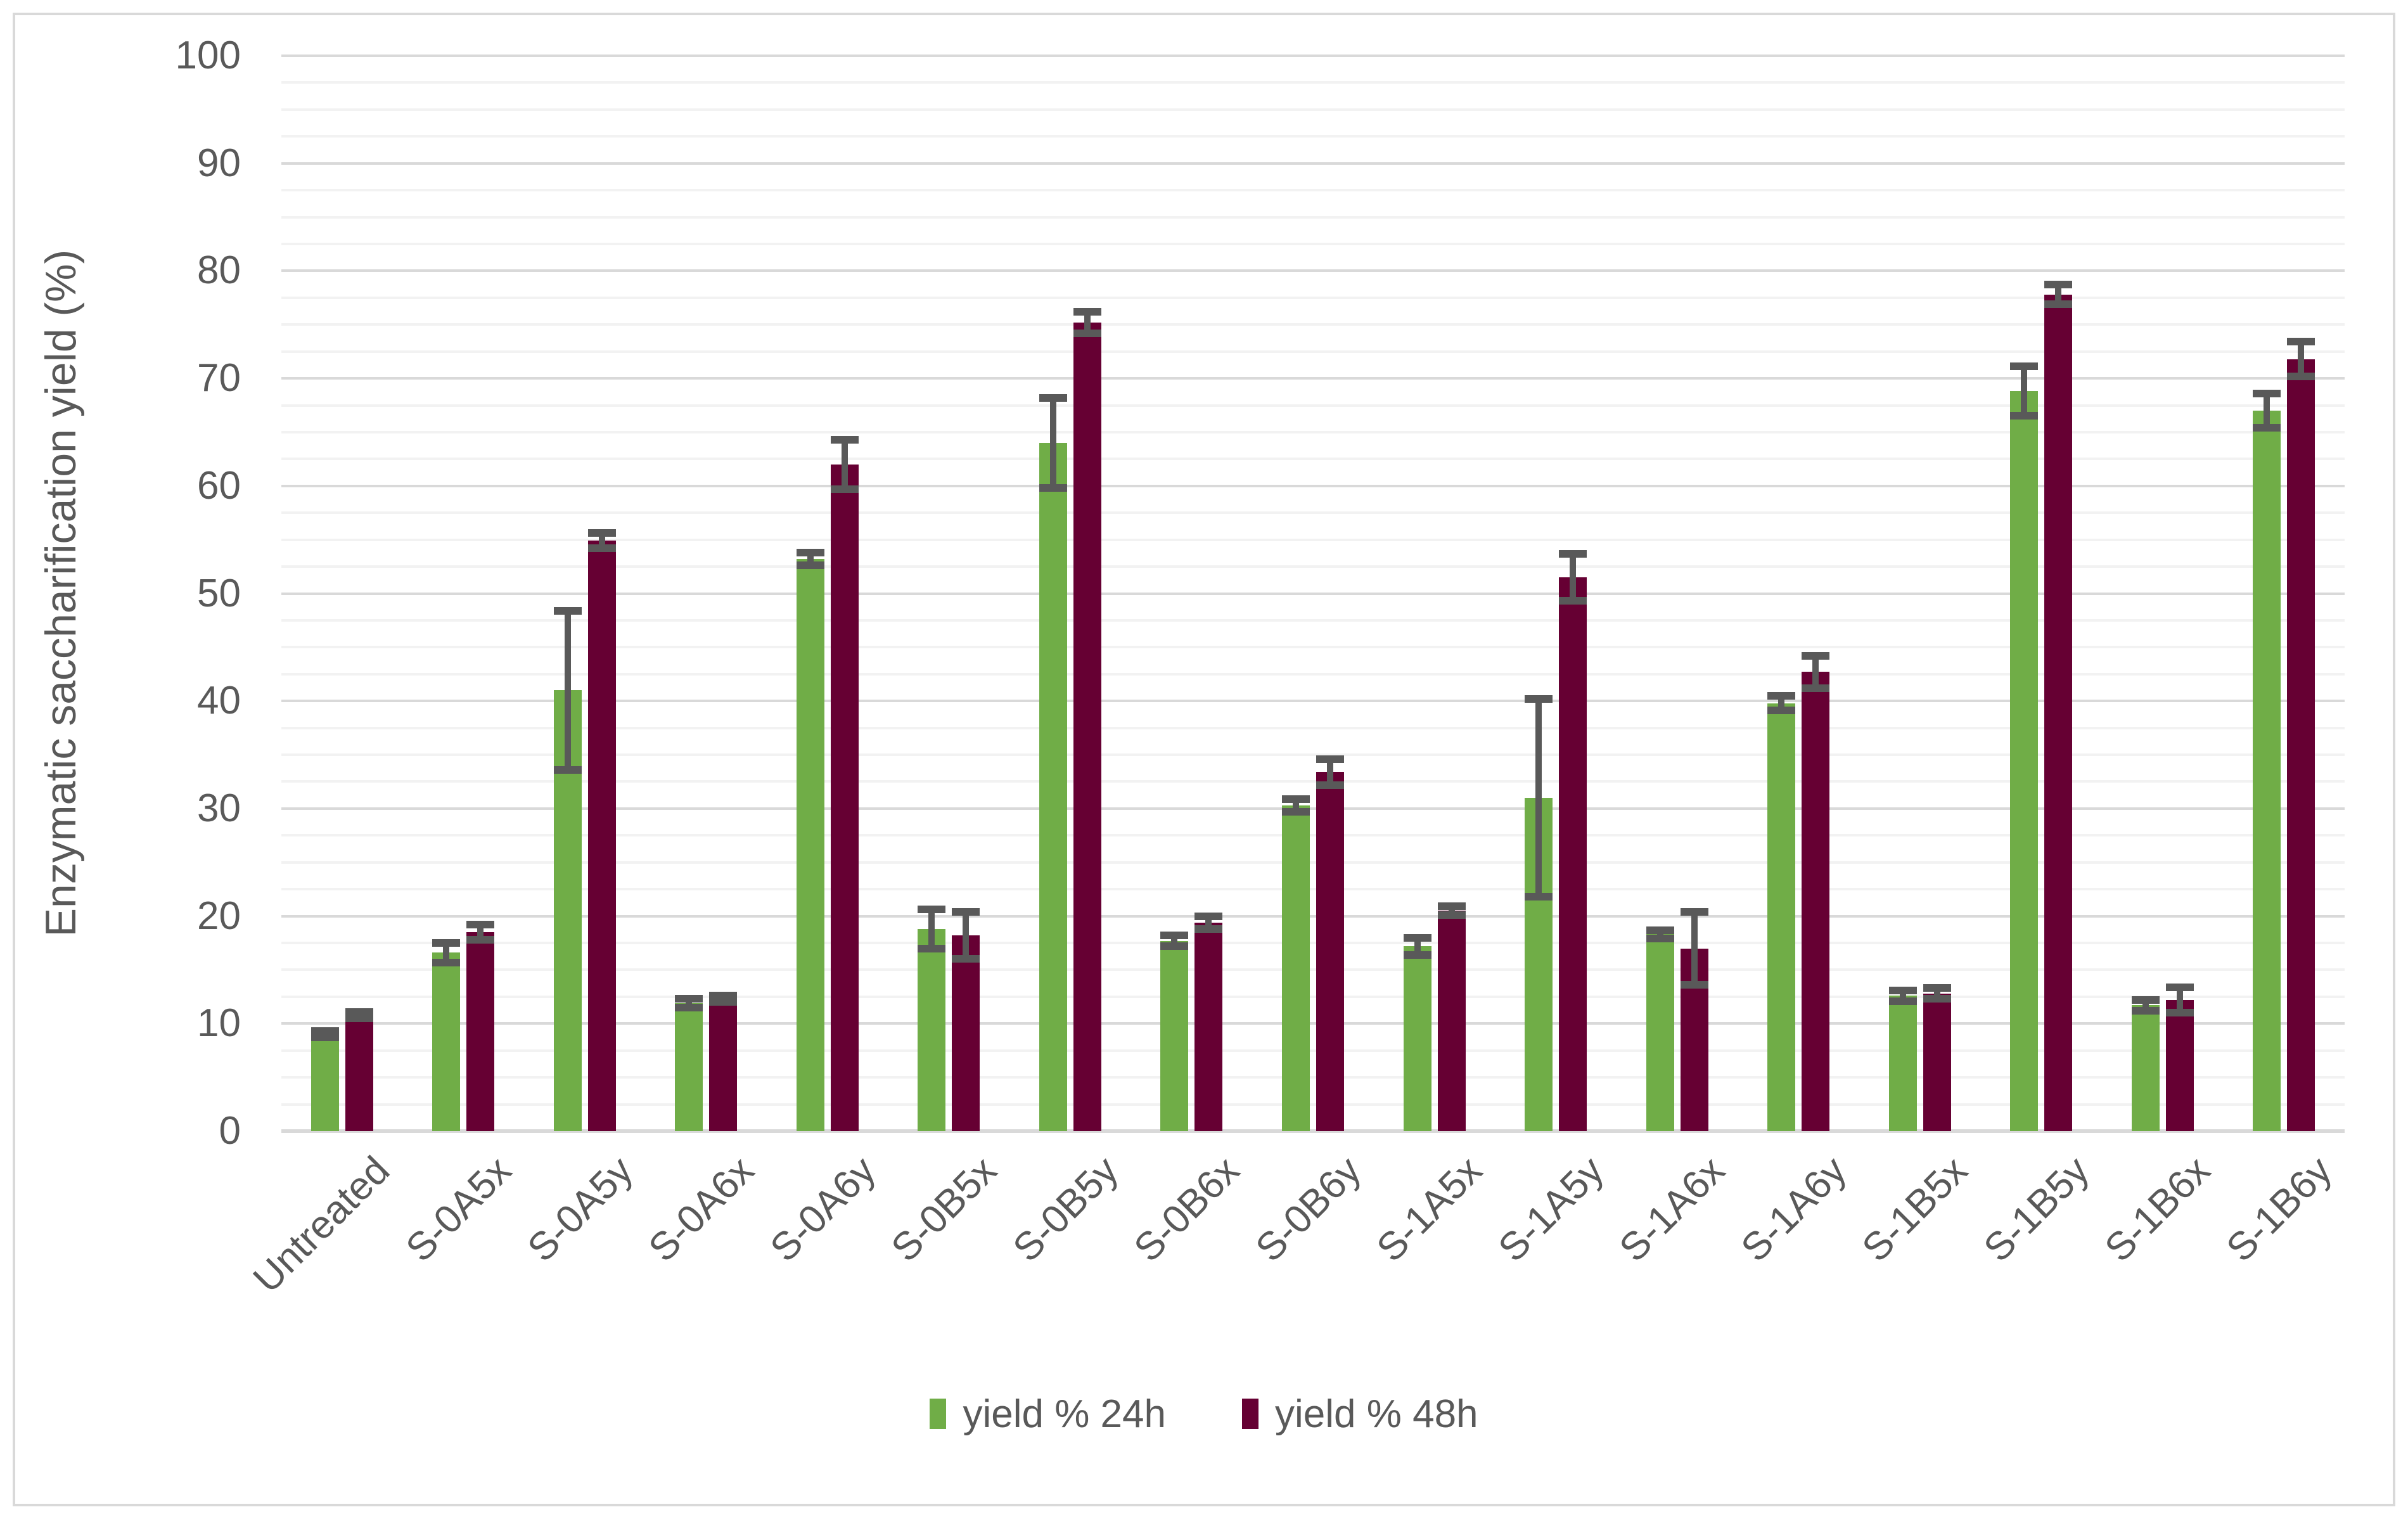 The height and width of the screenshot is (1519, 2408). I want to click on bar-yield-48h-S-0B5y, so click(1087, 726).